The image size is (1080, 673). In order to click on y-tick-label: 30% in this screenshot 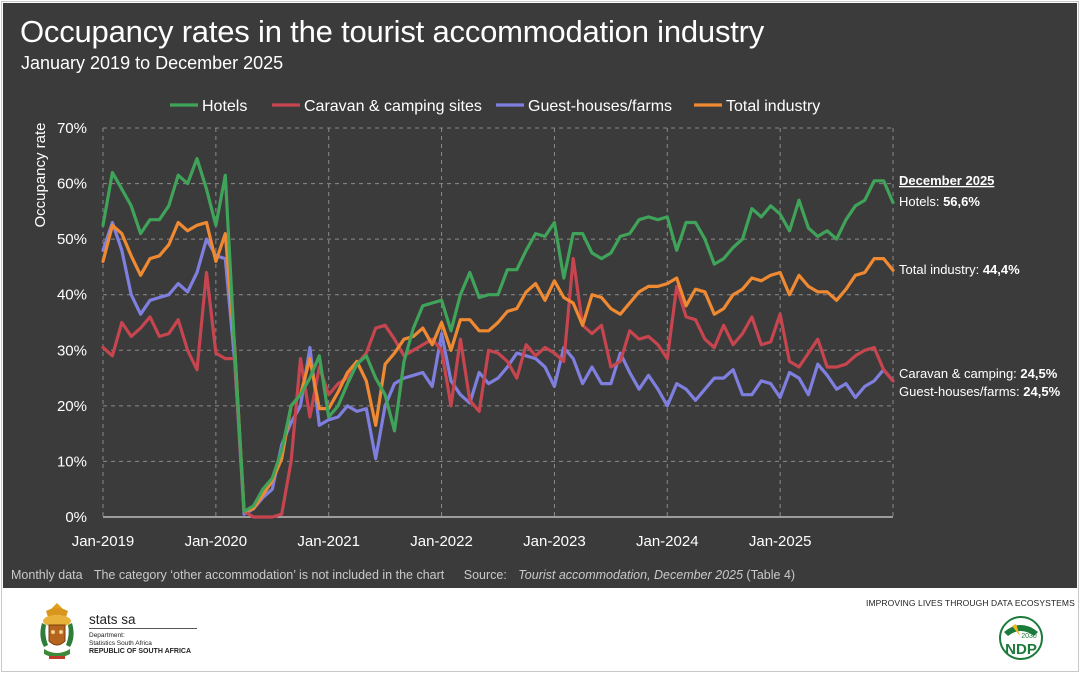, I will do `click(72, 350)`.